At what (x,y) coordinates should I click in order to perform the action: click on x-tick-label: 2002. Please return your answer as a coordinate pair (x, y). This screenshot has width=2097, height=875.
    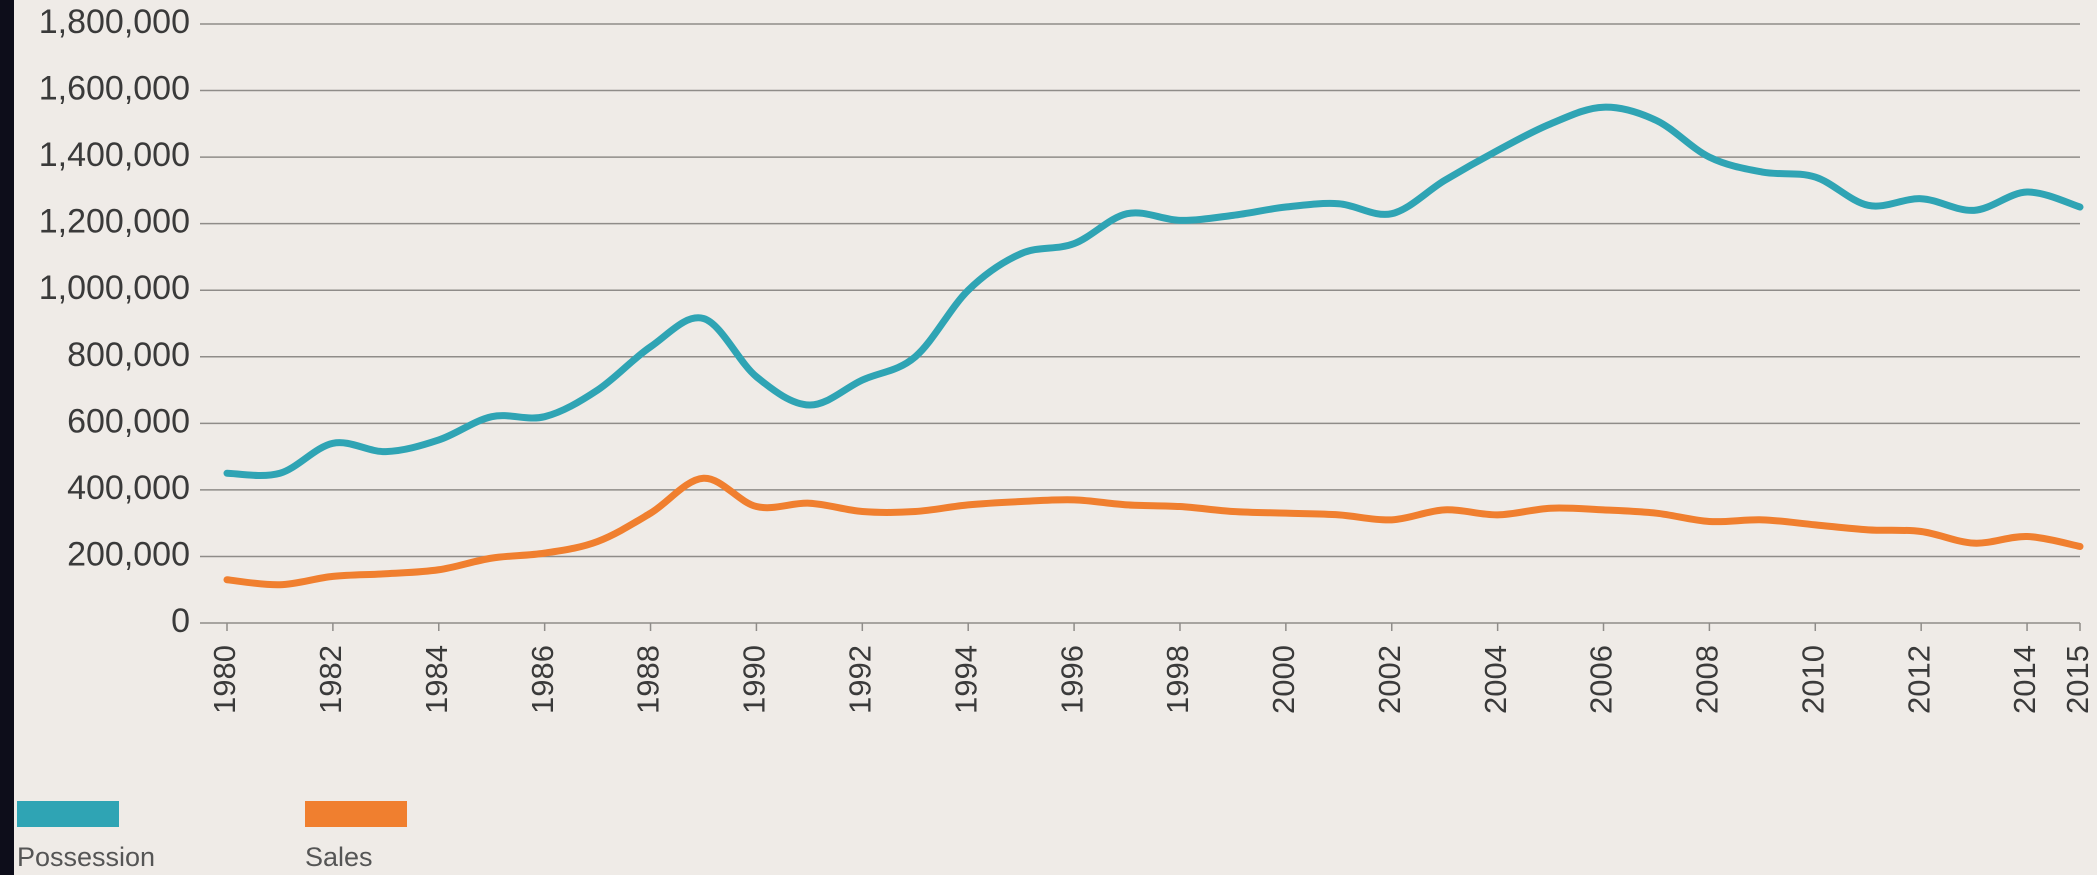
    Looking at the image, I should click on (1389, 679).